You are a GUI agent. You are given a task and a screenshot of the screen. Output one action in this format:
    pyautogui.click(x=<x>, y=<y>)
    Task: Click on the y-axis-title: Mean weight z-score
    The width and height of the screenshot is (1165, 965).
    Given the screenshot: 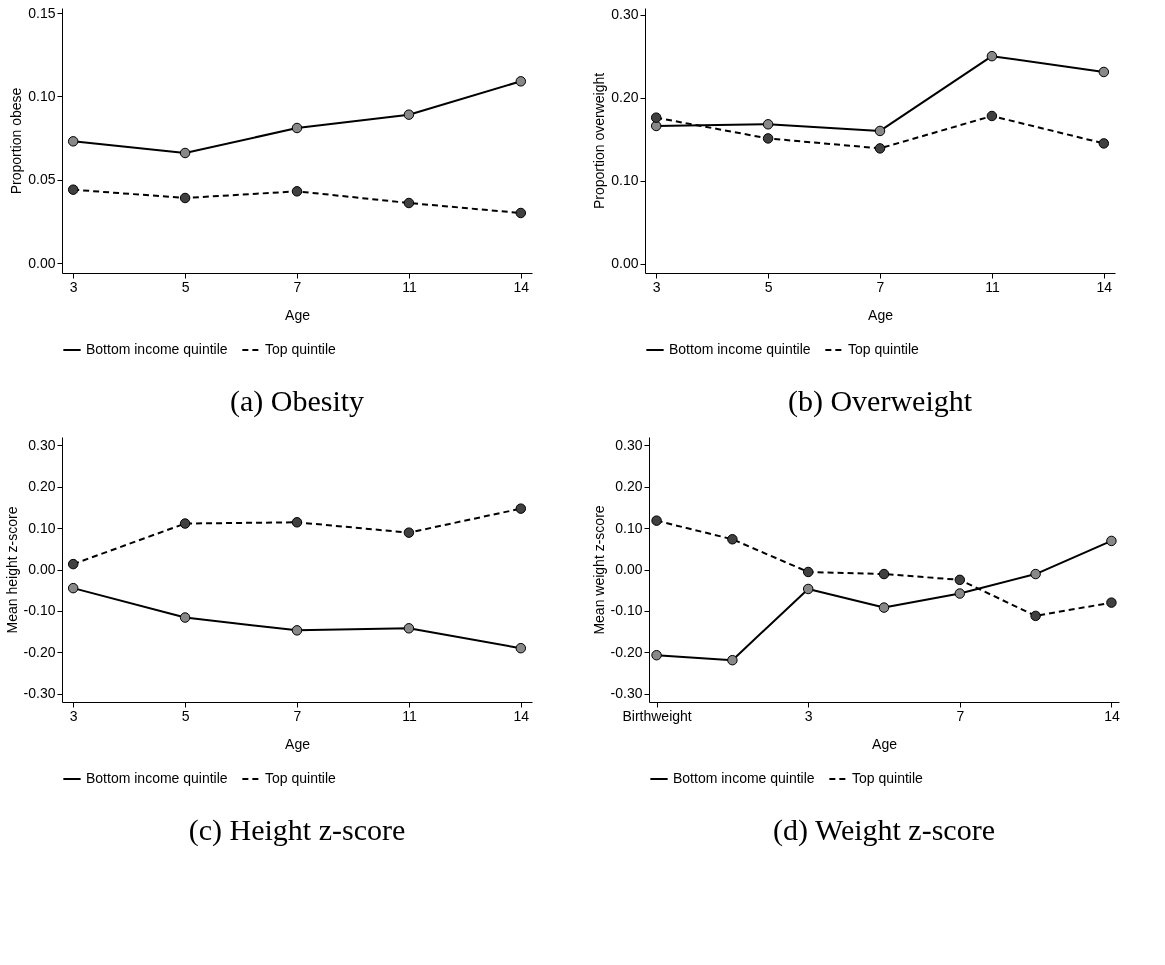 What is the action you would take?
    pyautogui.click(x=598, y=570)
    